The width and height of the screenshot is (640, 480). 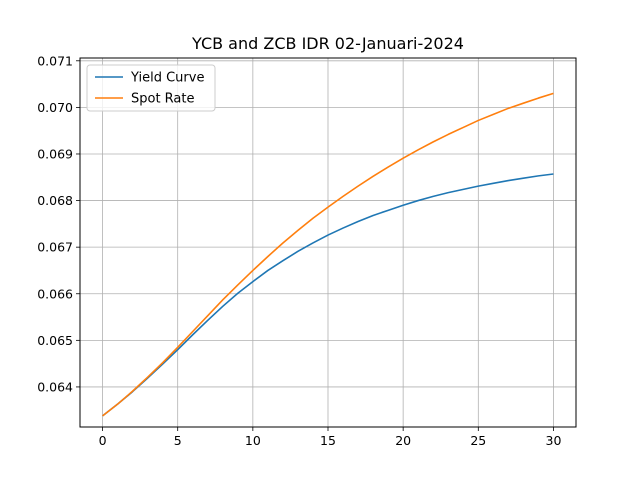 What do you see at coordinates (327, 43) in the screenshot?
I see `chart-title: YCB and ZCB IDR 02-Januari-2024` at bounding box center [327, 43].